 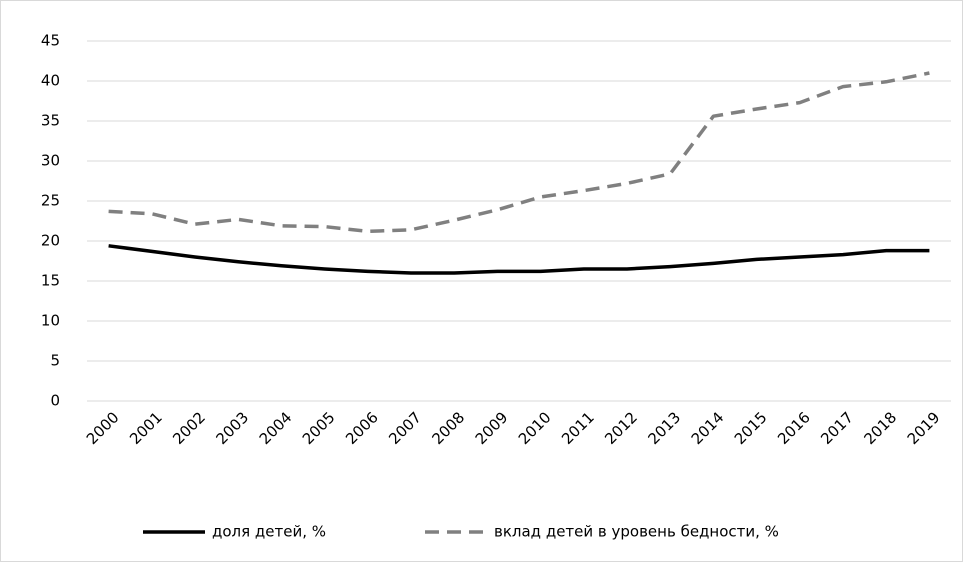 I want to click on legend-label: вклад детей в уровень бедности, %, so click(x=636, y=532).